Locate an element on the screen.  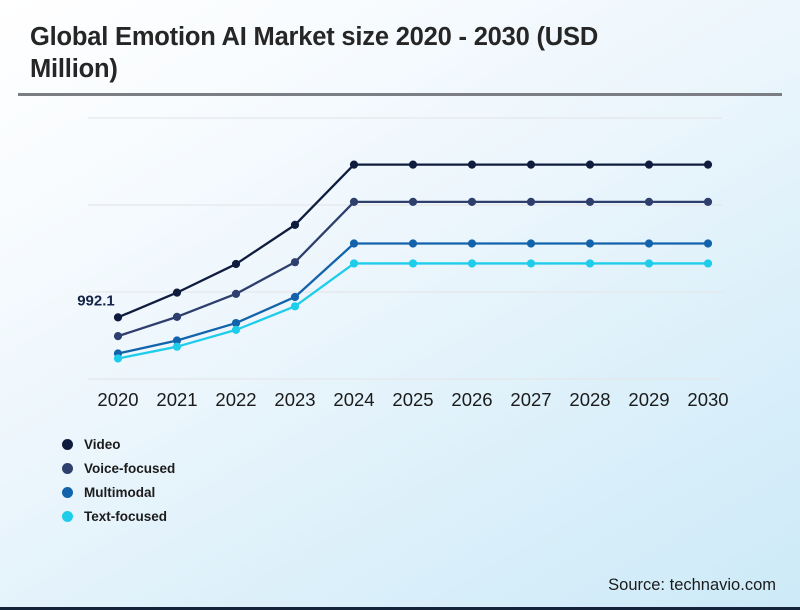
legend-item-label: Multimodal is located at coordinates (120, 492).